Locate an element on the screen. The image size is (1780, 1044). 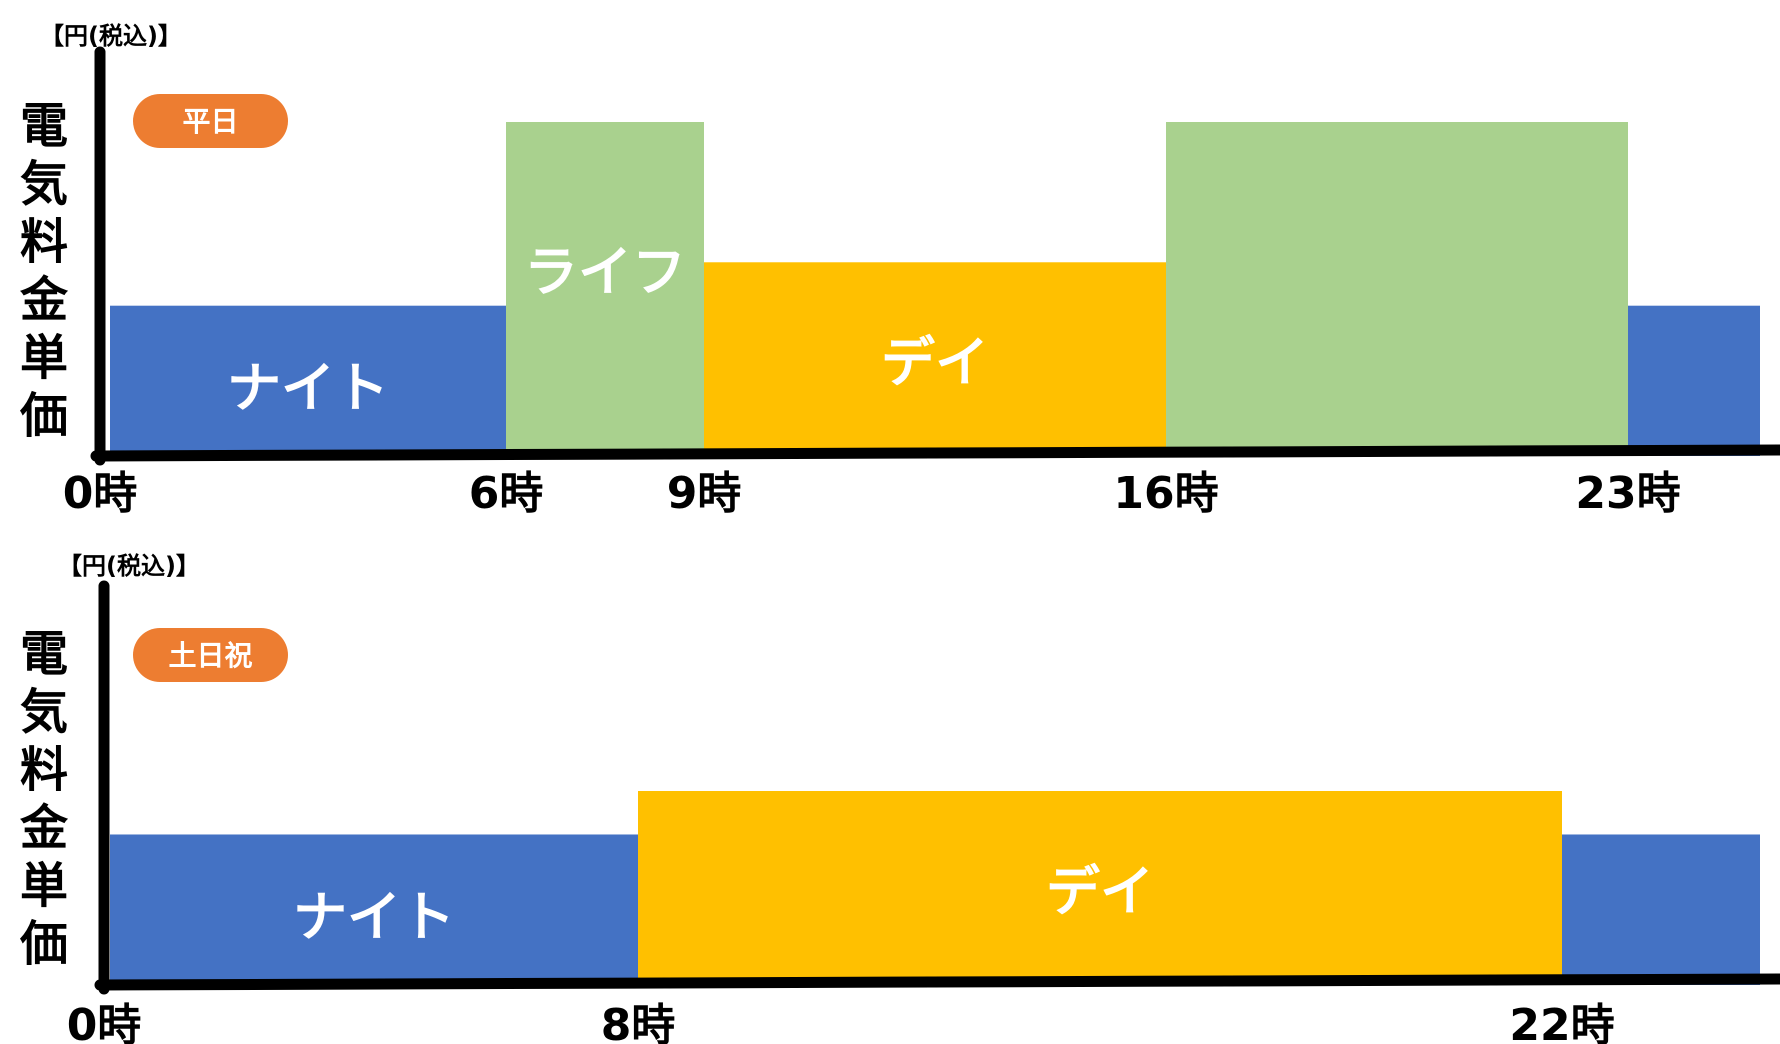
x-tick-label: 23時 is located at coordinates (1627, 493).